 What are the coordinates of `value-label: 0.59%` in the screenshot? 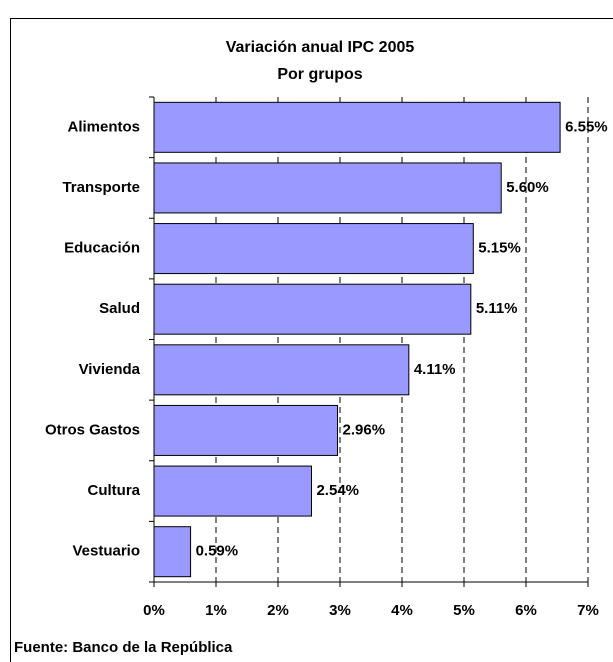 It's located at (217, 551).